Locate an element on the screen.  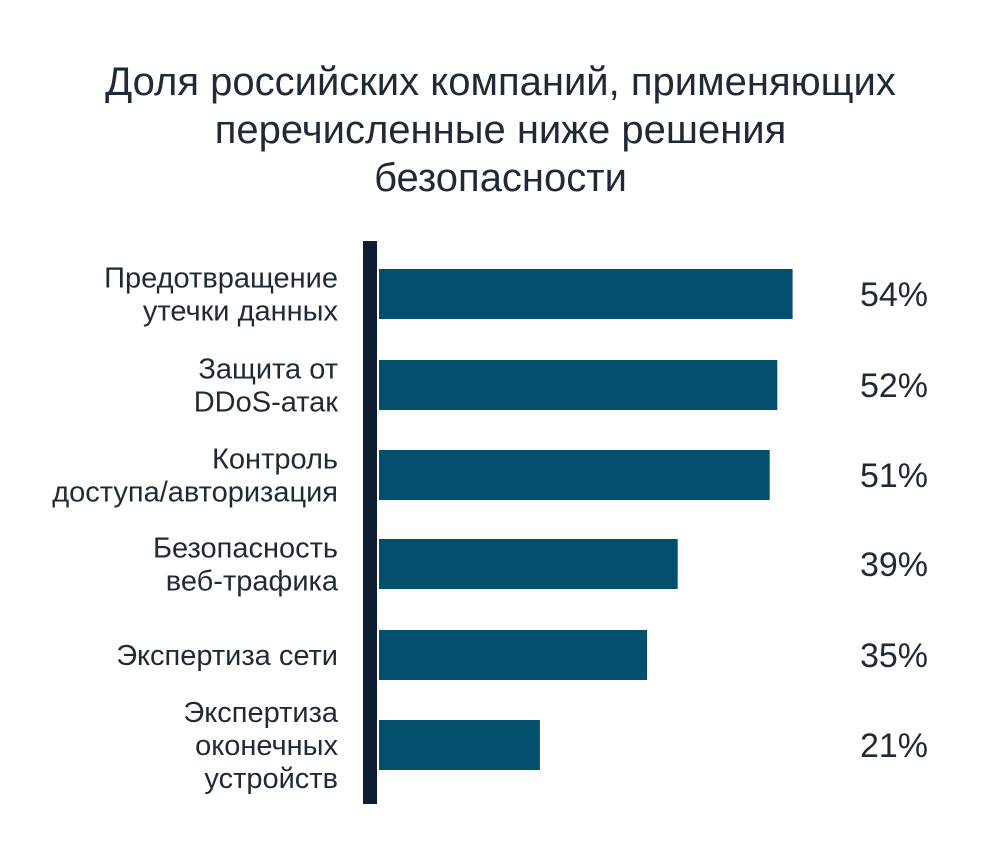
category-label-2: Контроль доступа/авторизация is located at coordinates (195, 476).